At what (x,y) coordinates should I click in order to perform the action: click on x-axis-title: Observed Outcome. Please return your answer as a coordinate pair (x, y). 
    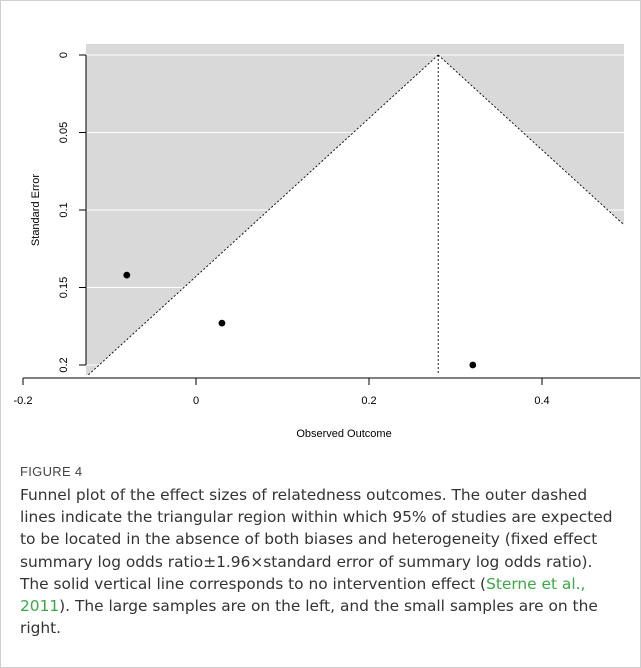
    Looking at the image, I should click on (343, 434).